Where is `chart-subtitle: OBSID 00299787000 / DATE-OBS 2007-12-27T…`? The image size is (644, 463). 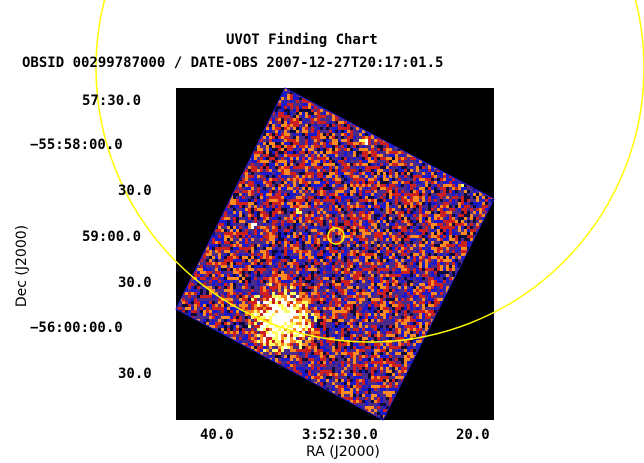
chart-subtitle: OBSID 00299787000 / DATE-OBS 2007-12-27T… is located at coordinates (233, 63).